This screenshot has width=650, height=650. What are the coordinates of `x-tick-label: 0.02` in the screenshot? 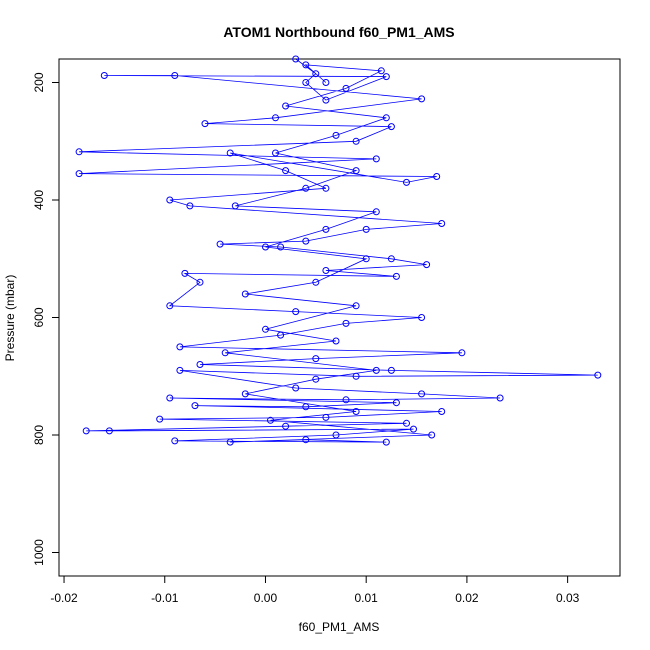 It's located at (467, 598).